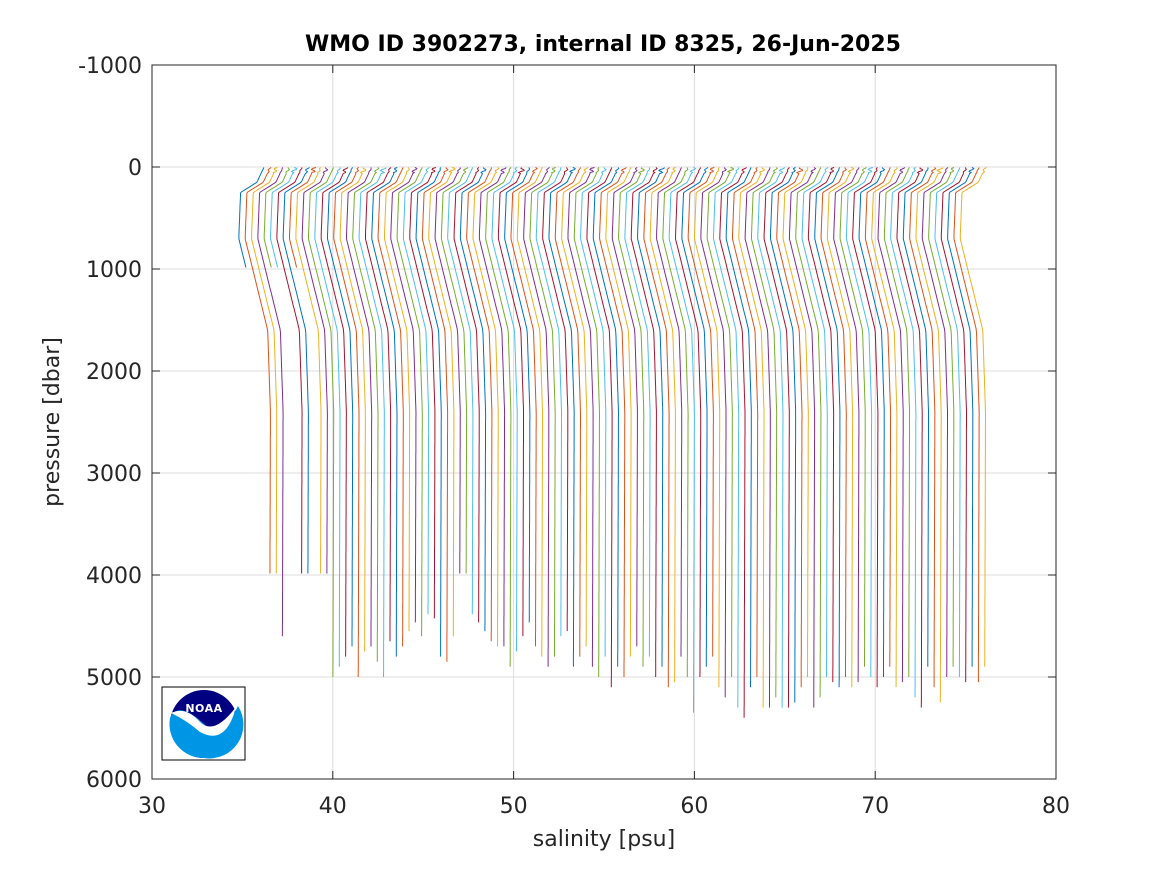  Describe the element at coordinates (114, 372) in the screenshot. I see `y-tick-label: 2000` at that location.